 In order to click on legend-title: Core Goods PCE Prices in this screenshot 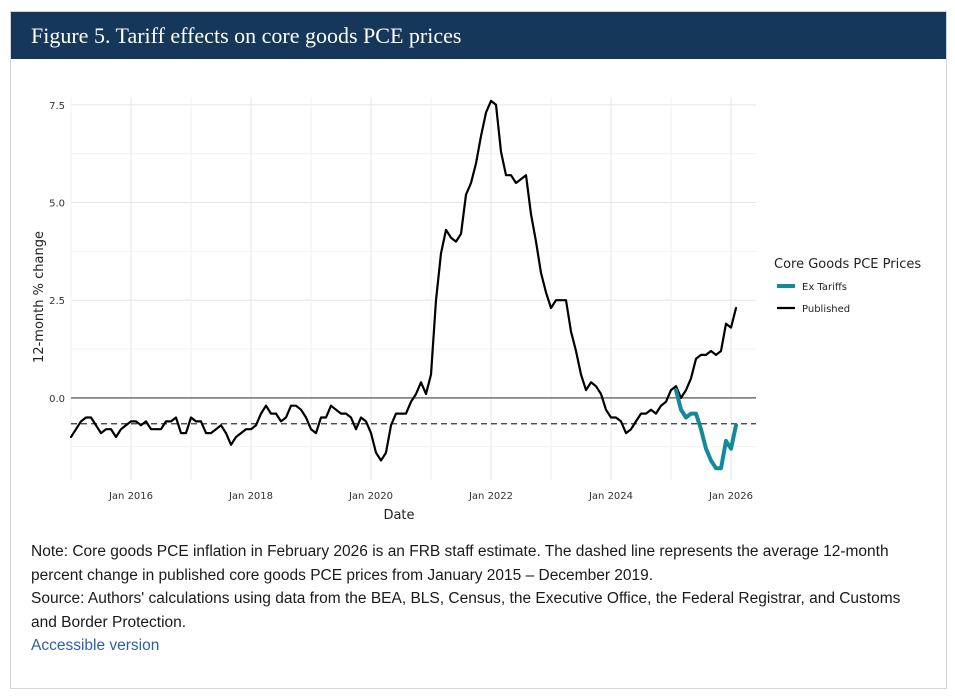, I will do `click(847, 264)`.